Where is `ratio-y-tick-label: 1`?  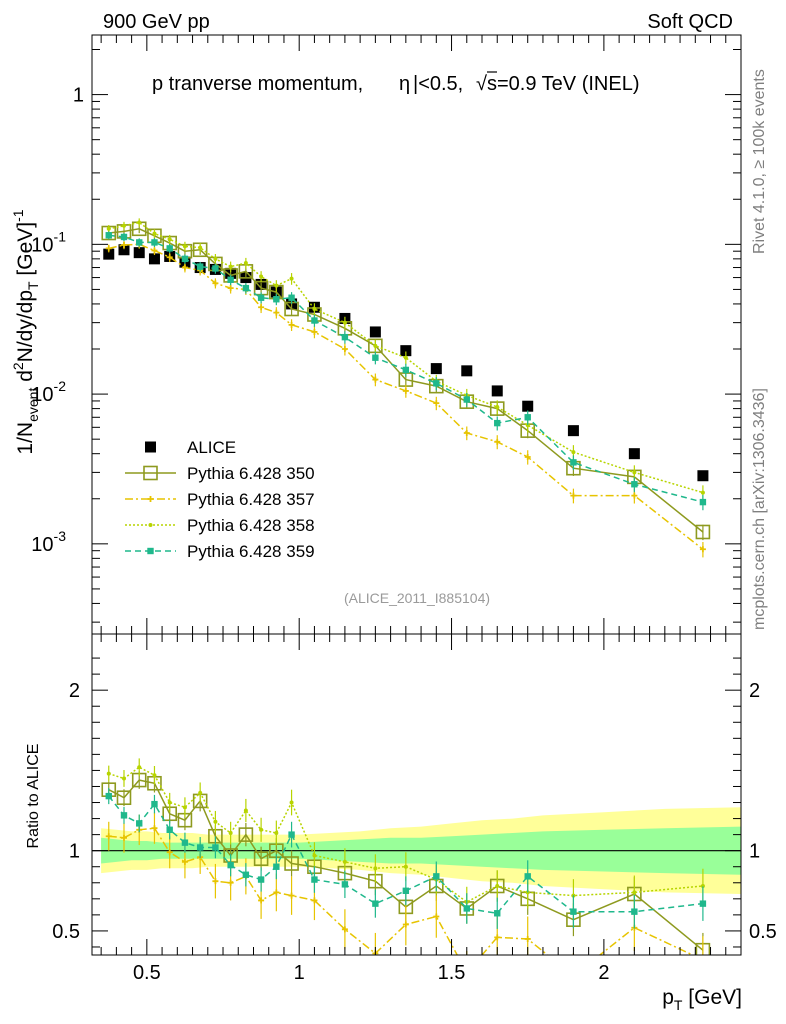 ratio-y-tick-label: 1 is located at coordinates (74, 852).